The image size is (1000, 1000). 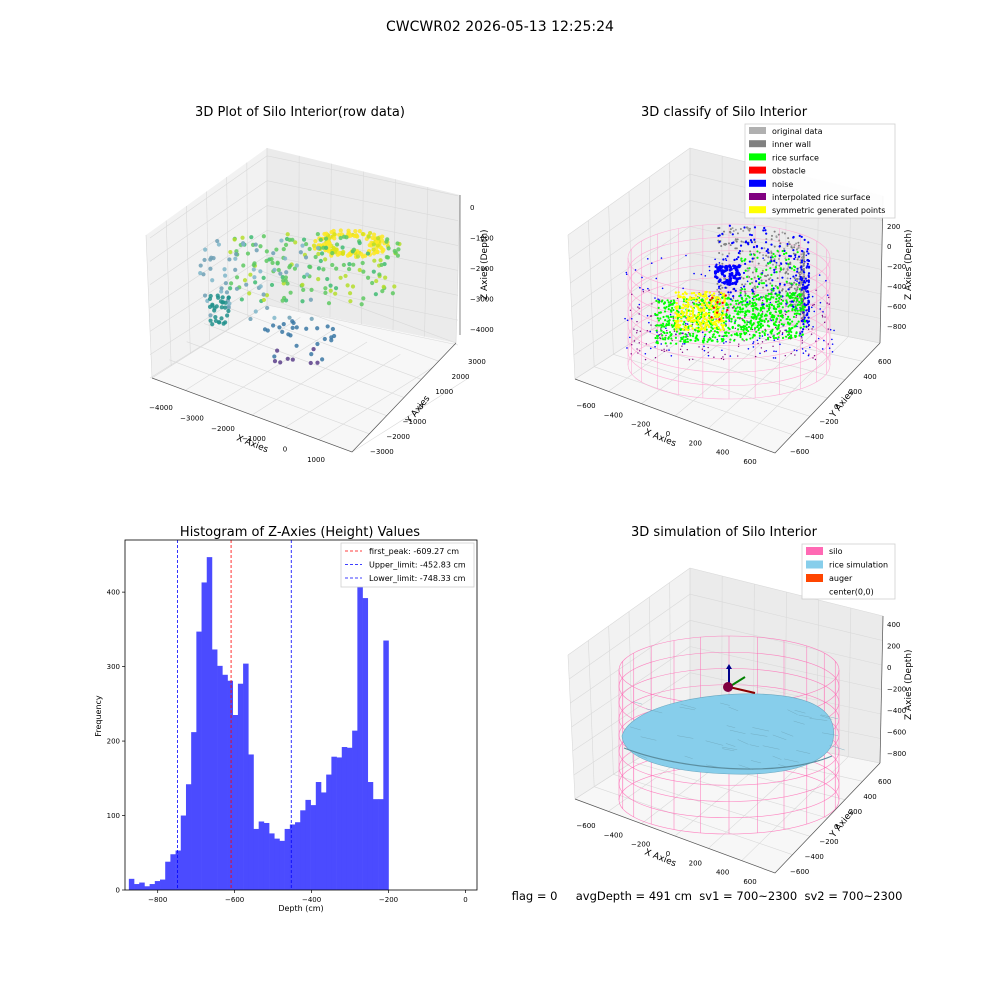 What do you see at coordinates (727, 734) in the screenshot?
I see `rice-surface` at bounding box center [727, 734].